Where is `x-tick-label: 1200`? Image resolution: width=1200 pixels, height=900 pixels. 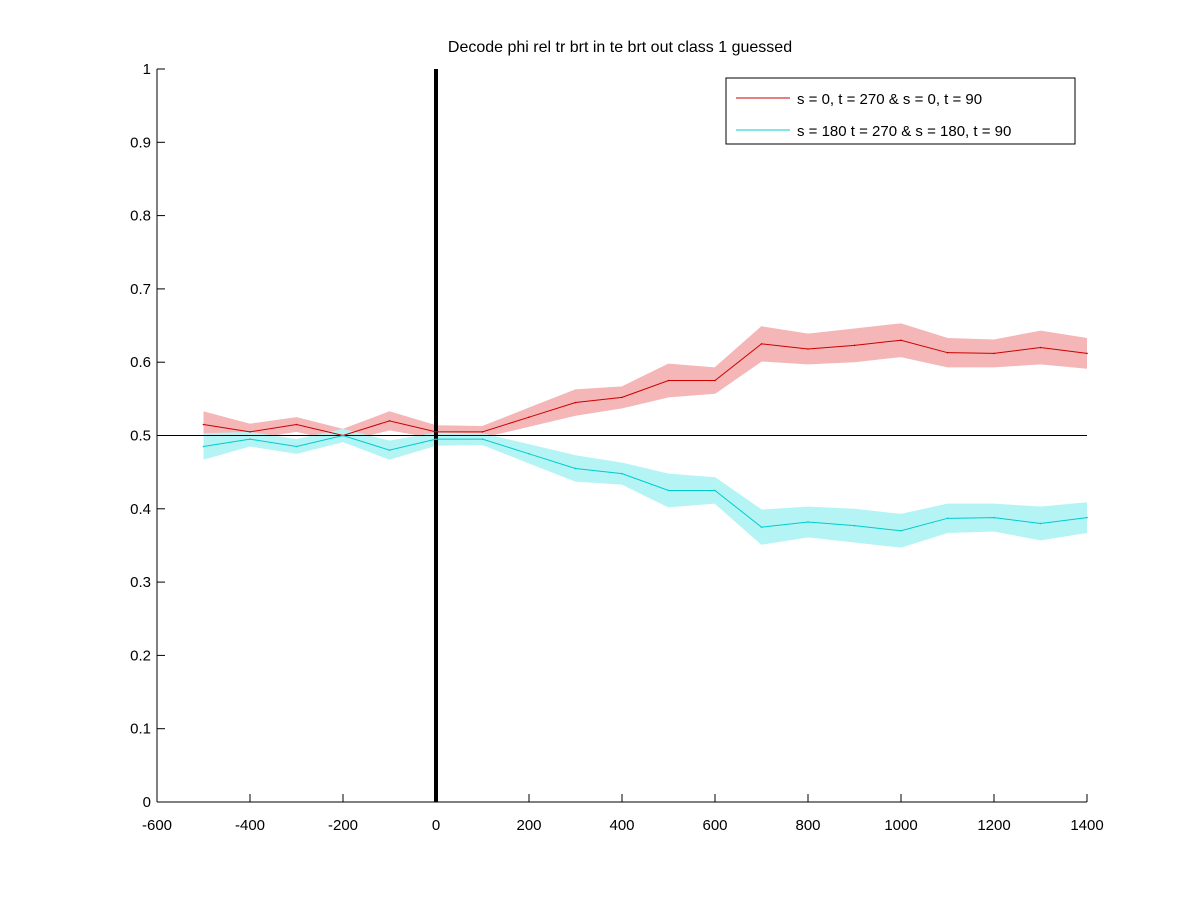
x-tick-label: 1200 is located at coordinates (993, 825).